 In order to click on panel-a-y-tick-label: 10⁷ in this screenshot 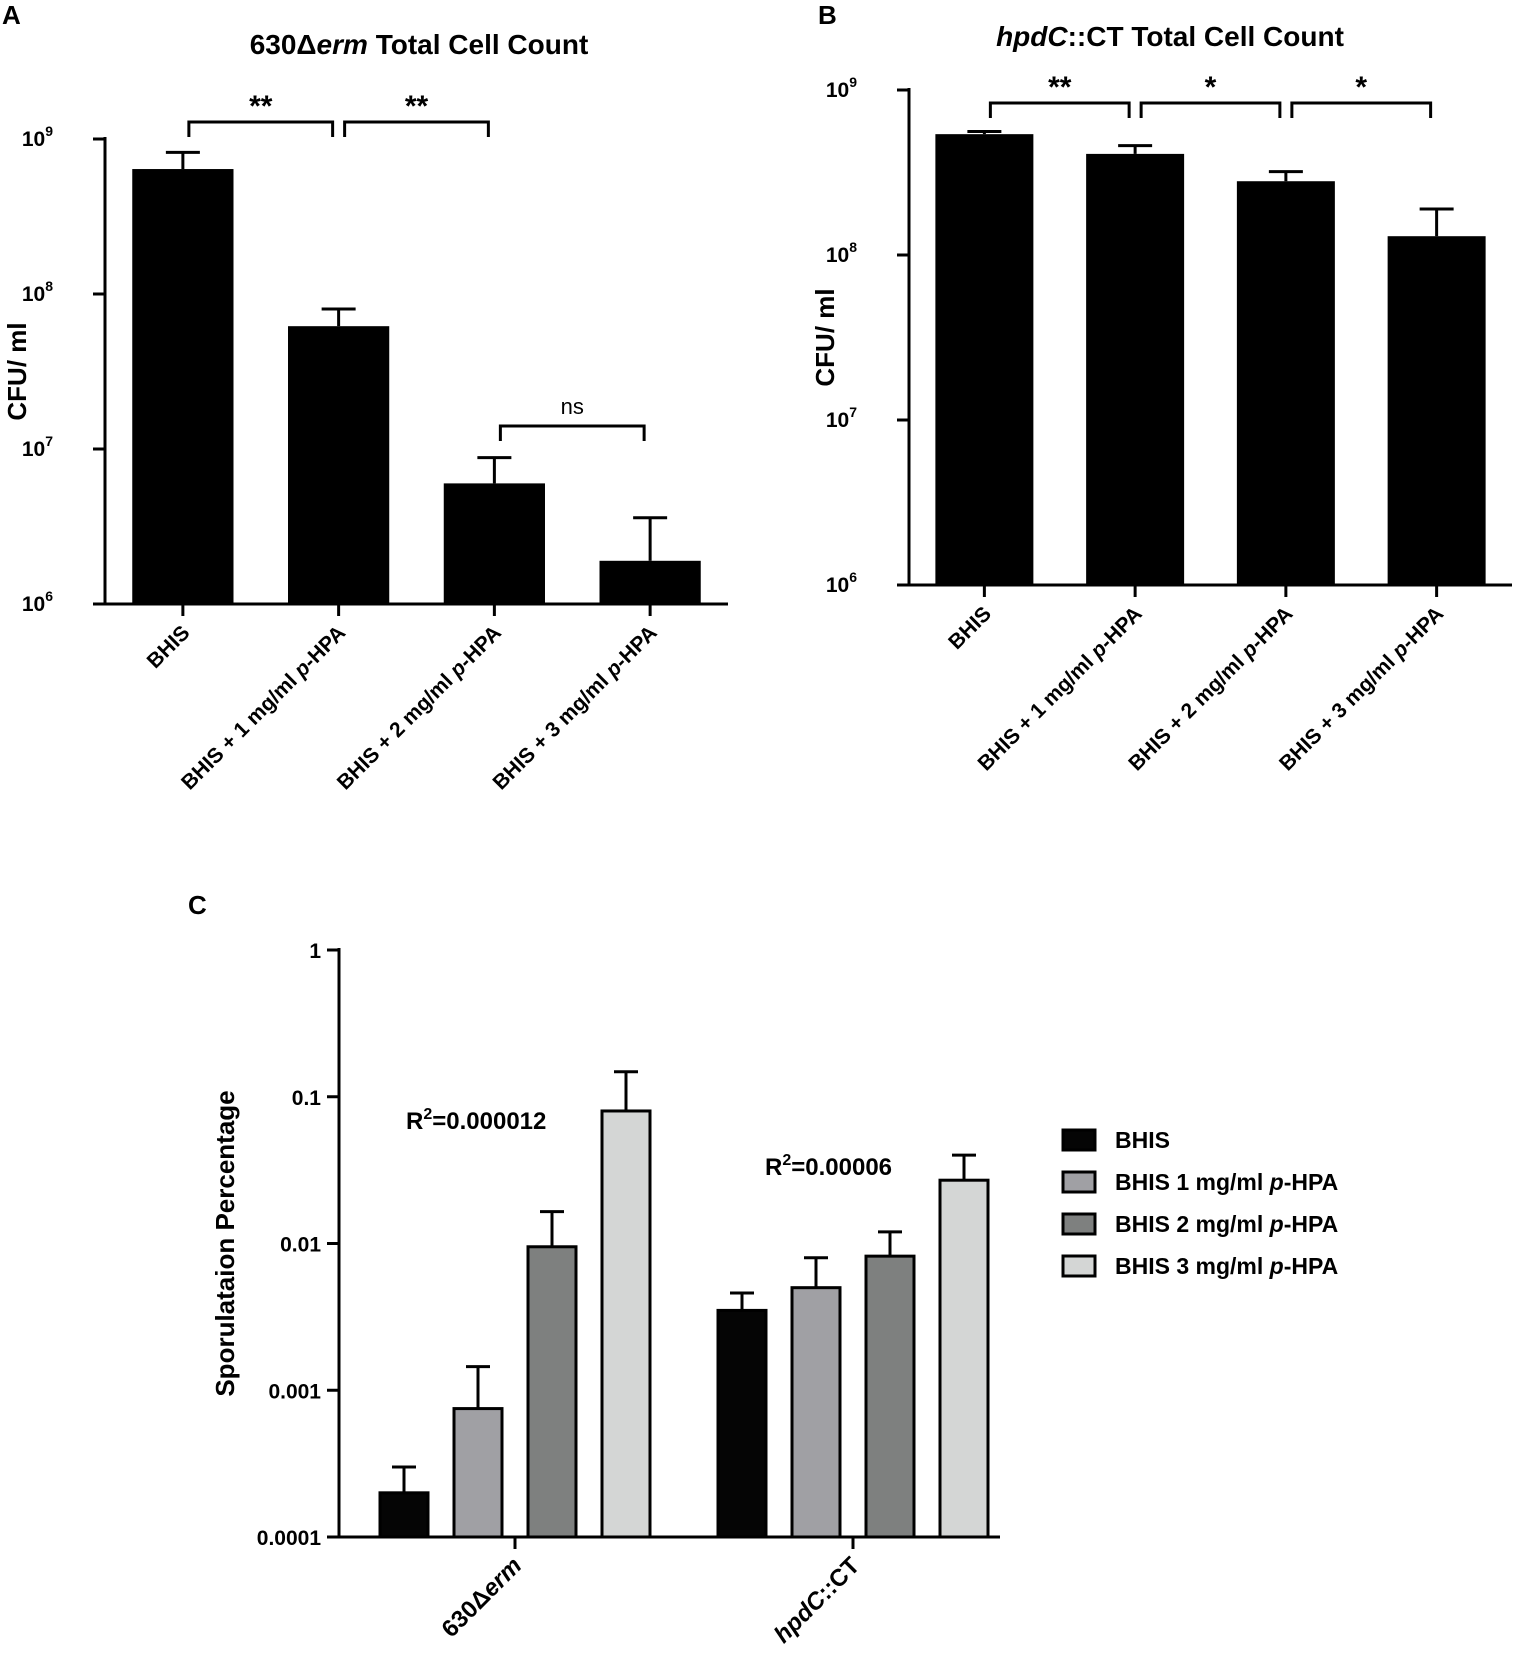, I will do `click(37, 447)`.